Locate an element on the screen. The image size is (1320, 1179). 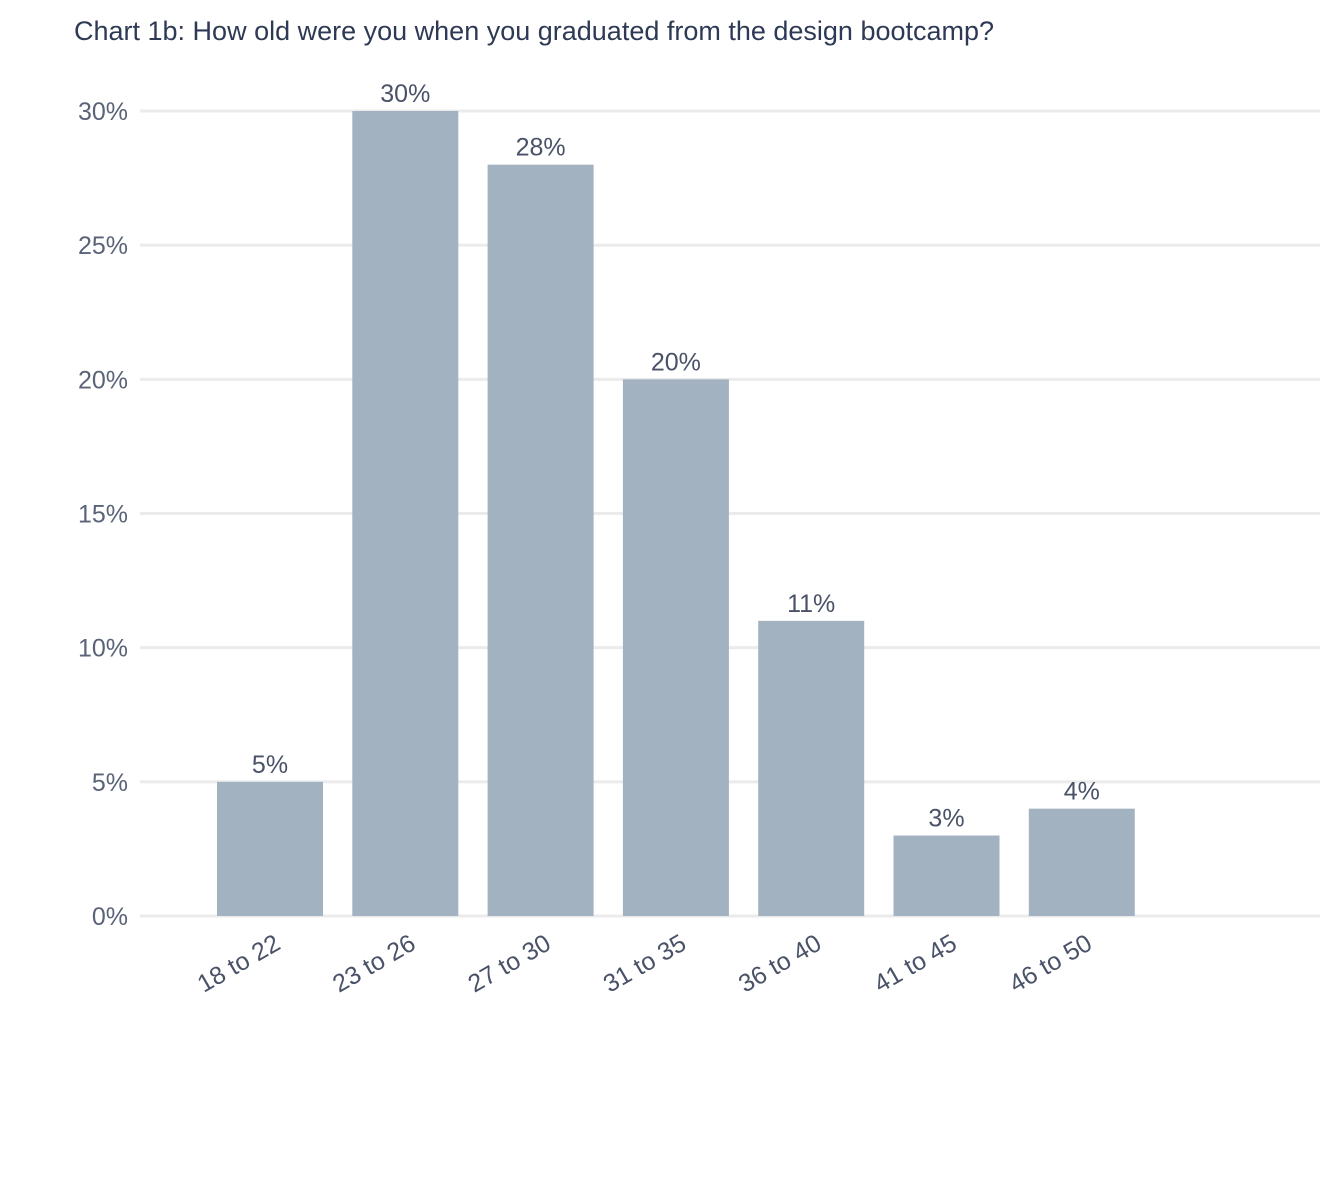
bar-value-label: 3% is located at coordinates (946, 819).